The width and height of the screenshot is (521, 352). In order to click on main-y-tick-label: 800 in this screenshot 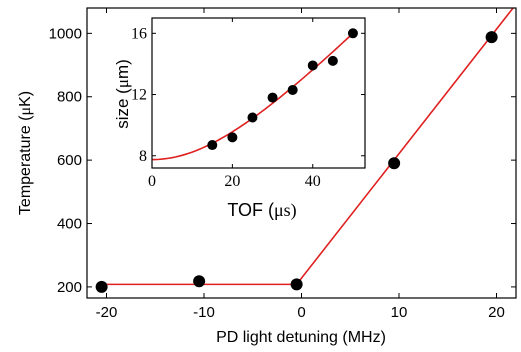, I will do `click(69, 97)`.